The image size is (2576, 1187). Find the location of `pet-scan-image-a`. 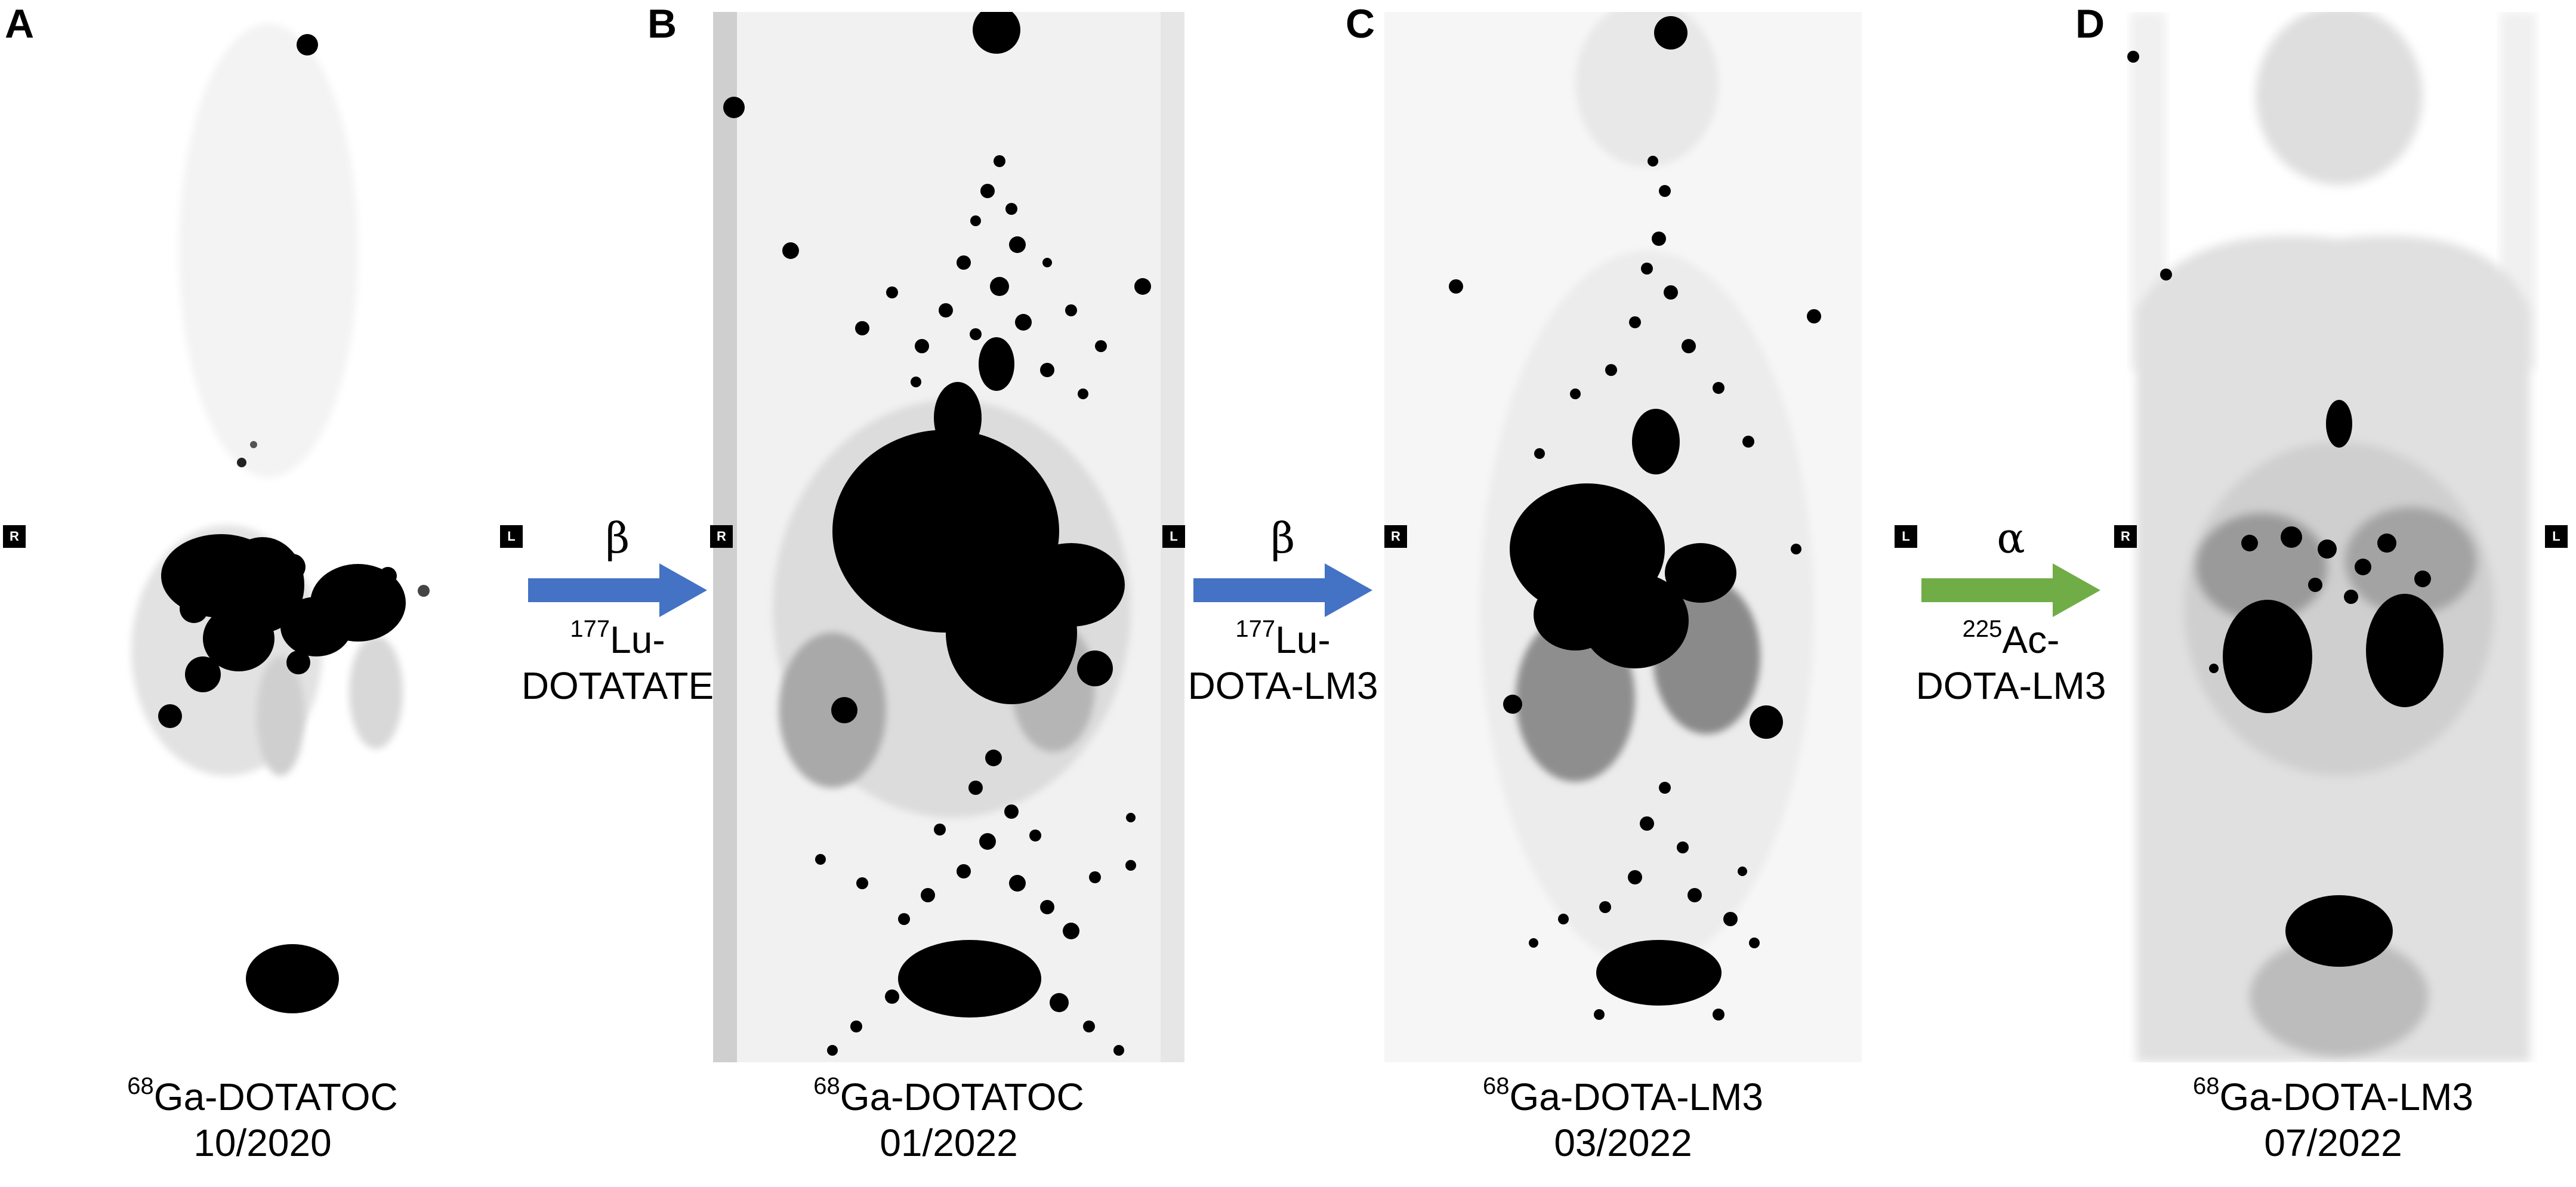

pet-scan-image-a is located at coordinates (281, 518).